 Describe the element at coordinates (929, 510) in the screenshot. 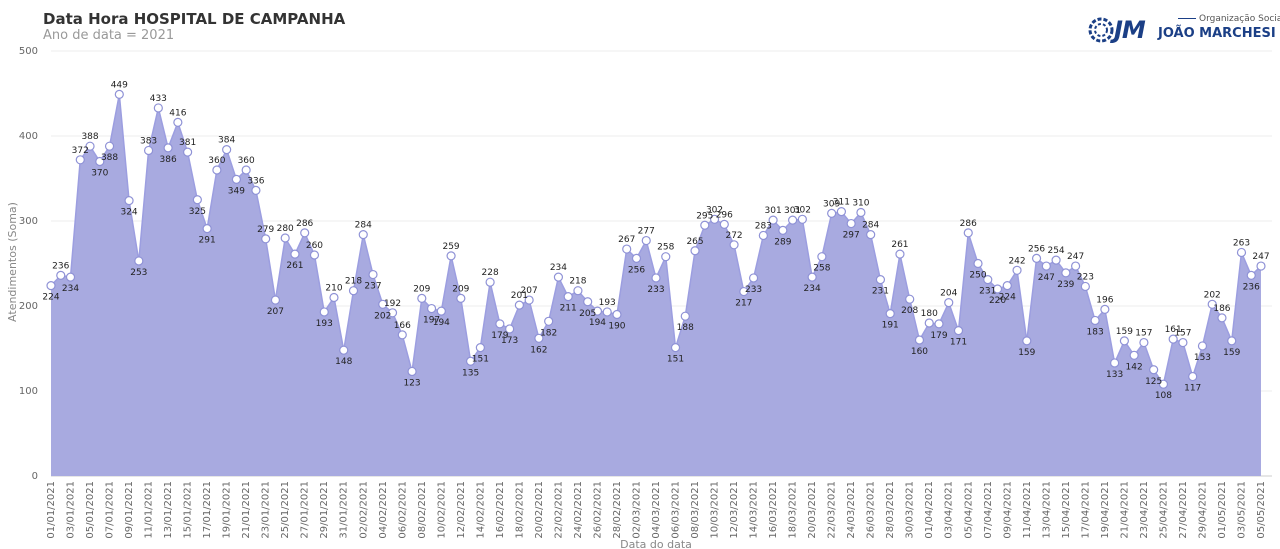

I see `x-tick-label: 01/04/2021` at that location.